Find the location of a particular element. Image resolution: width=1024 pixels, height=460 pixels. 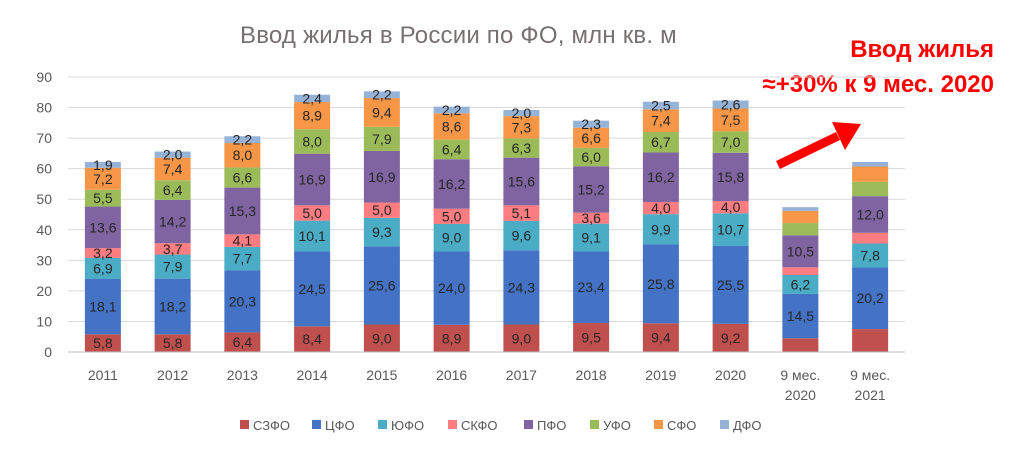

y-tick-label: 60 is located at coordinates (44, 169).